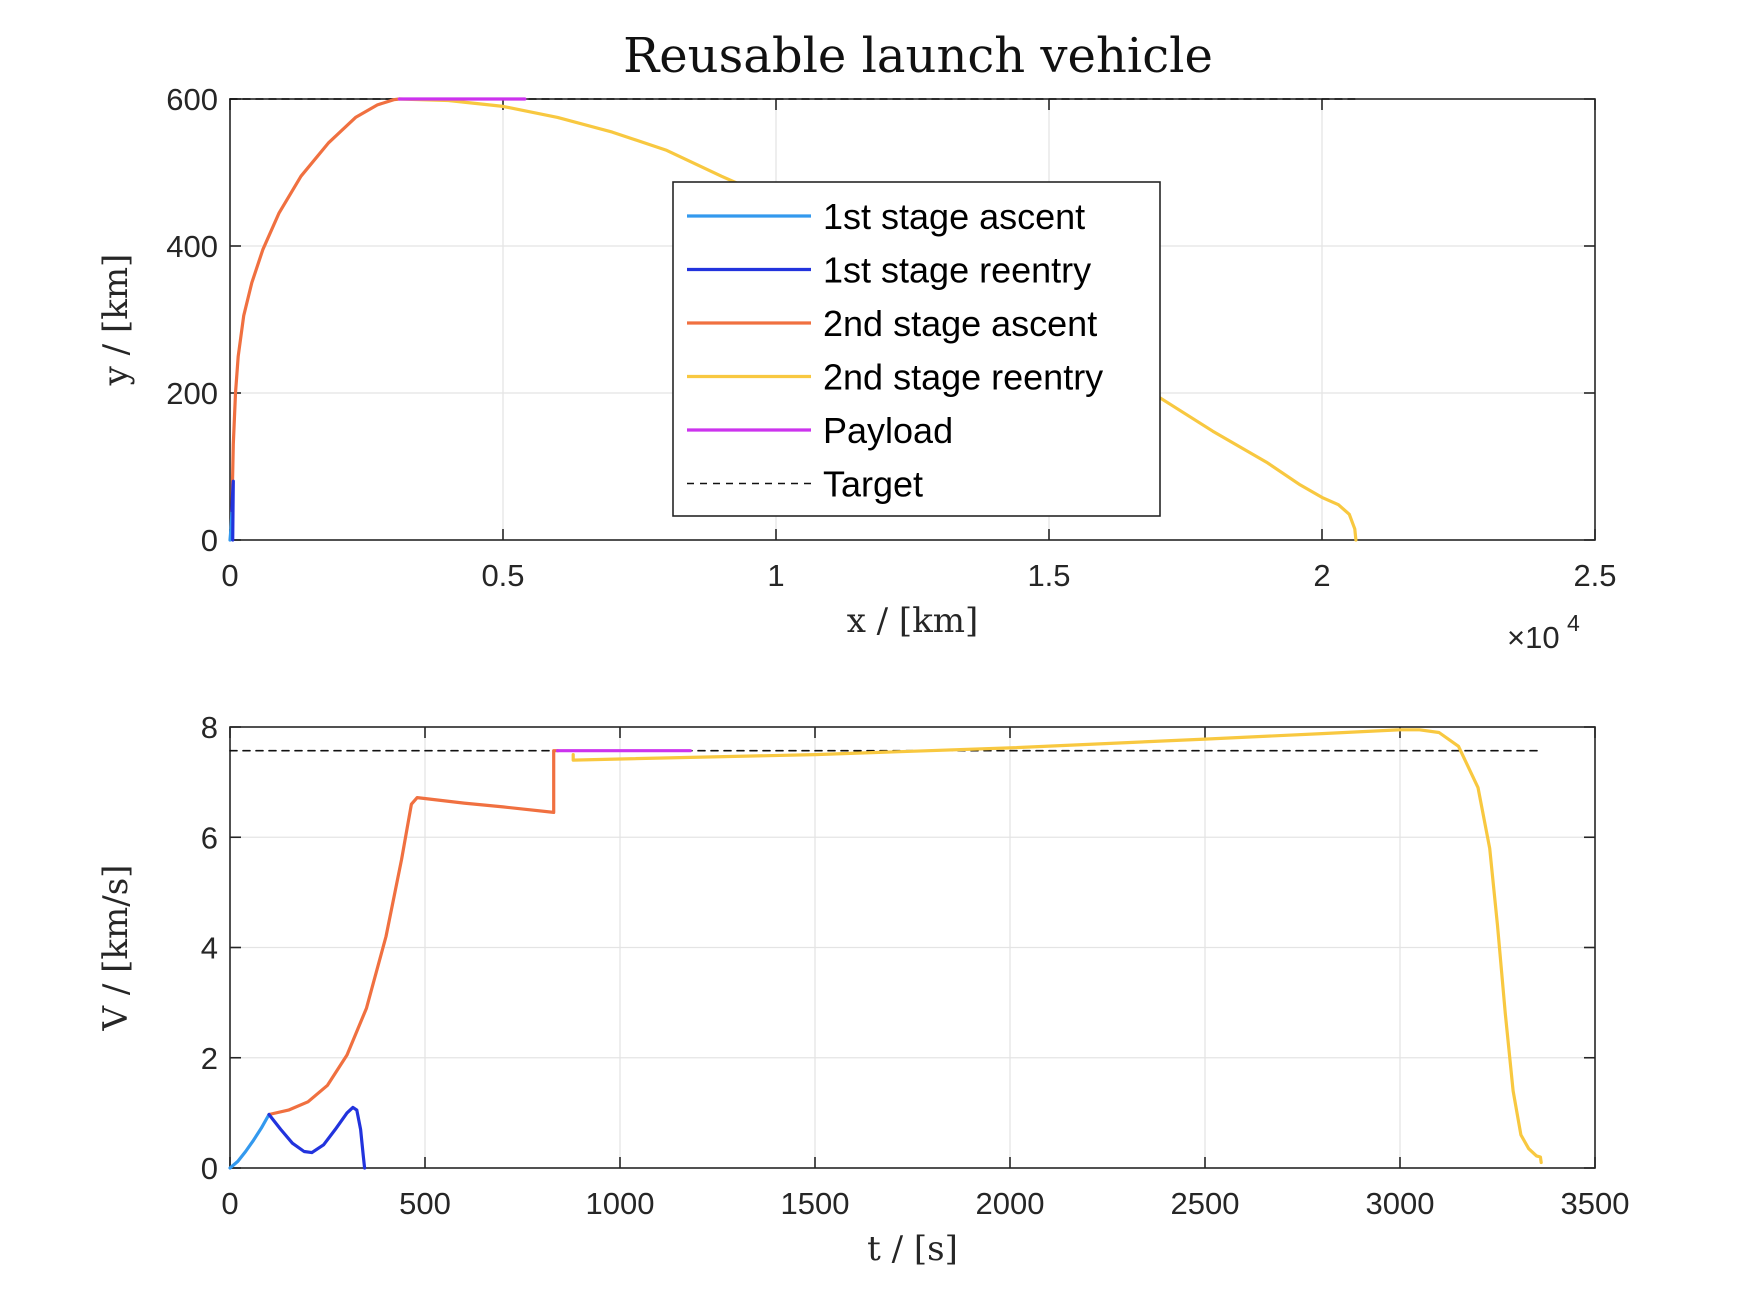  What do you see at coordinates (775, 575) in the screenshot?
I see `x-tick-label: 1` at bounding box center [775, 575].